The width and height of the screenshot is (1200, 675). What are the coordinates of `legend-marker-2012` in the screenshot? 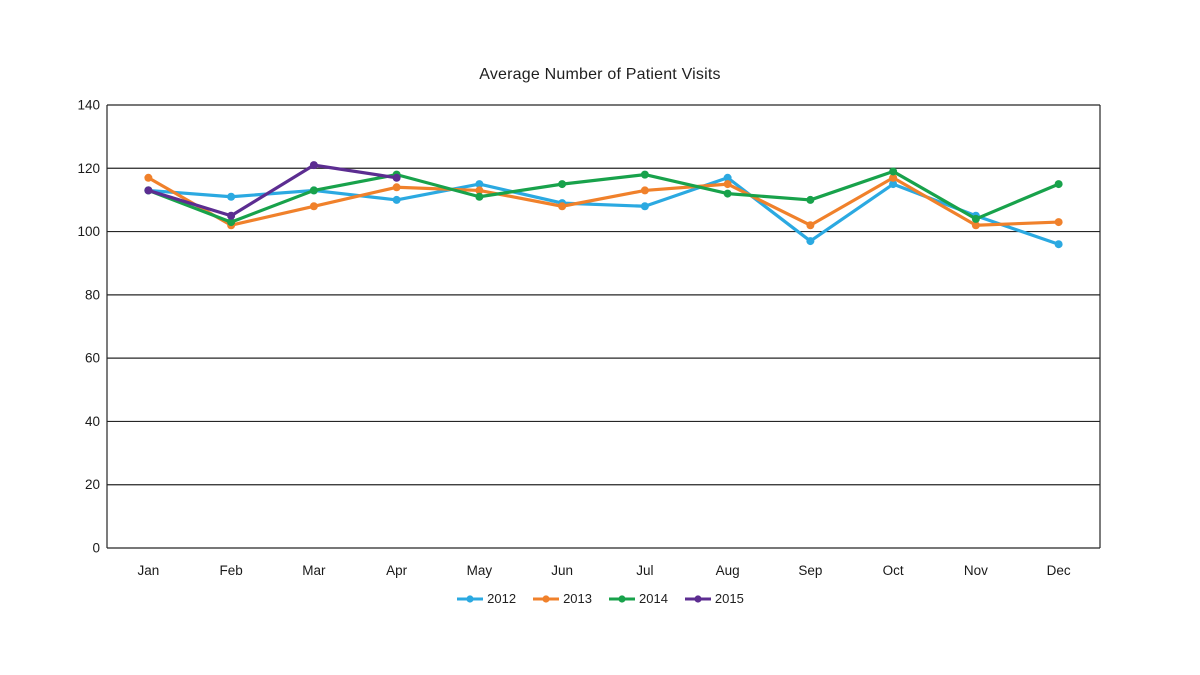 It's located at (470, 598).